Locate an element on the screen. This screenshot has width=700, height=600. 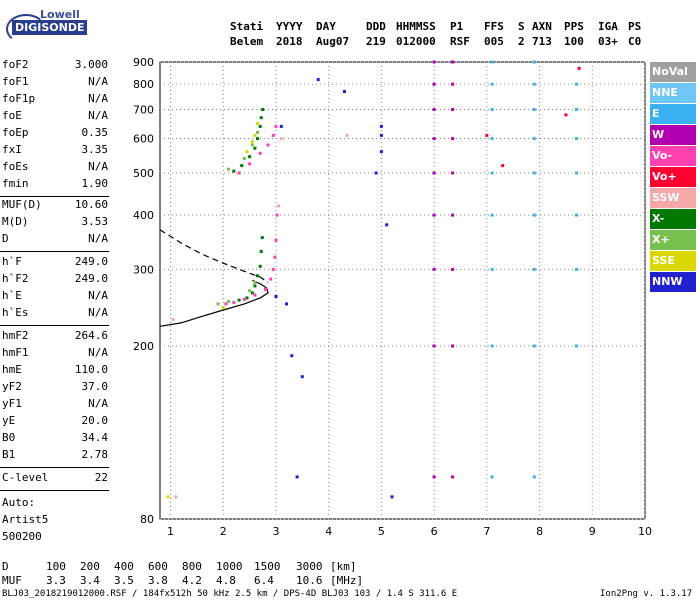
param-name: M(D) is located at coordinates (15, 221).